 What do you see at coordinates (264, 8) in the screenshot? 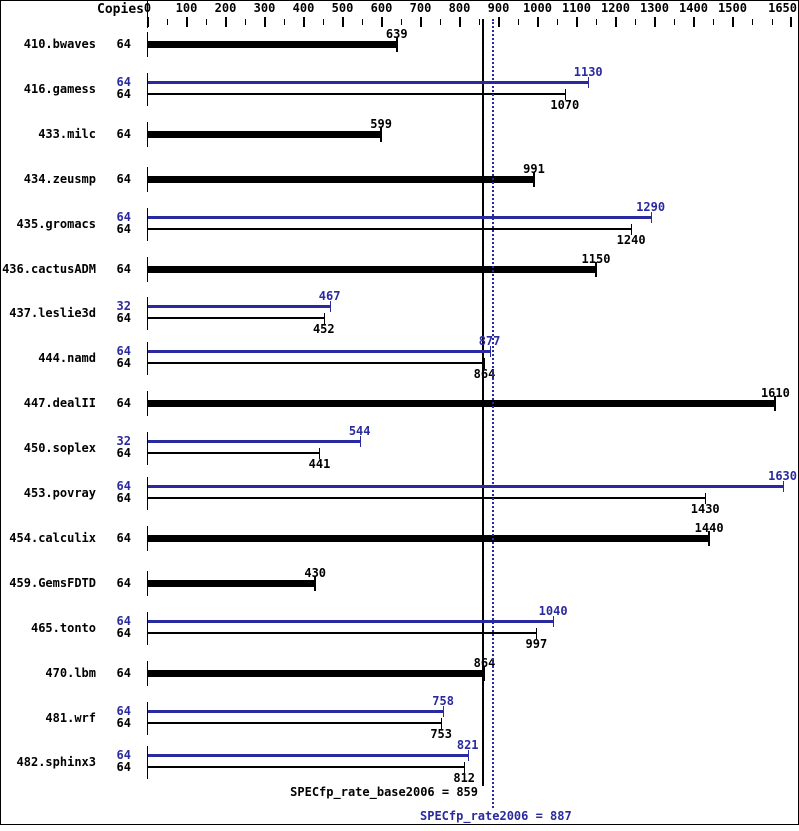
I see `axis-tick-label: 300` at bounding box center [264, 8].